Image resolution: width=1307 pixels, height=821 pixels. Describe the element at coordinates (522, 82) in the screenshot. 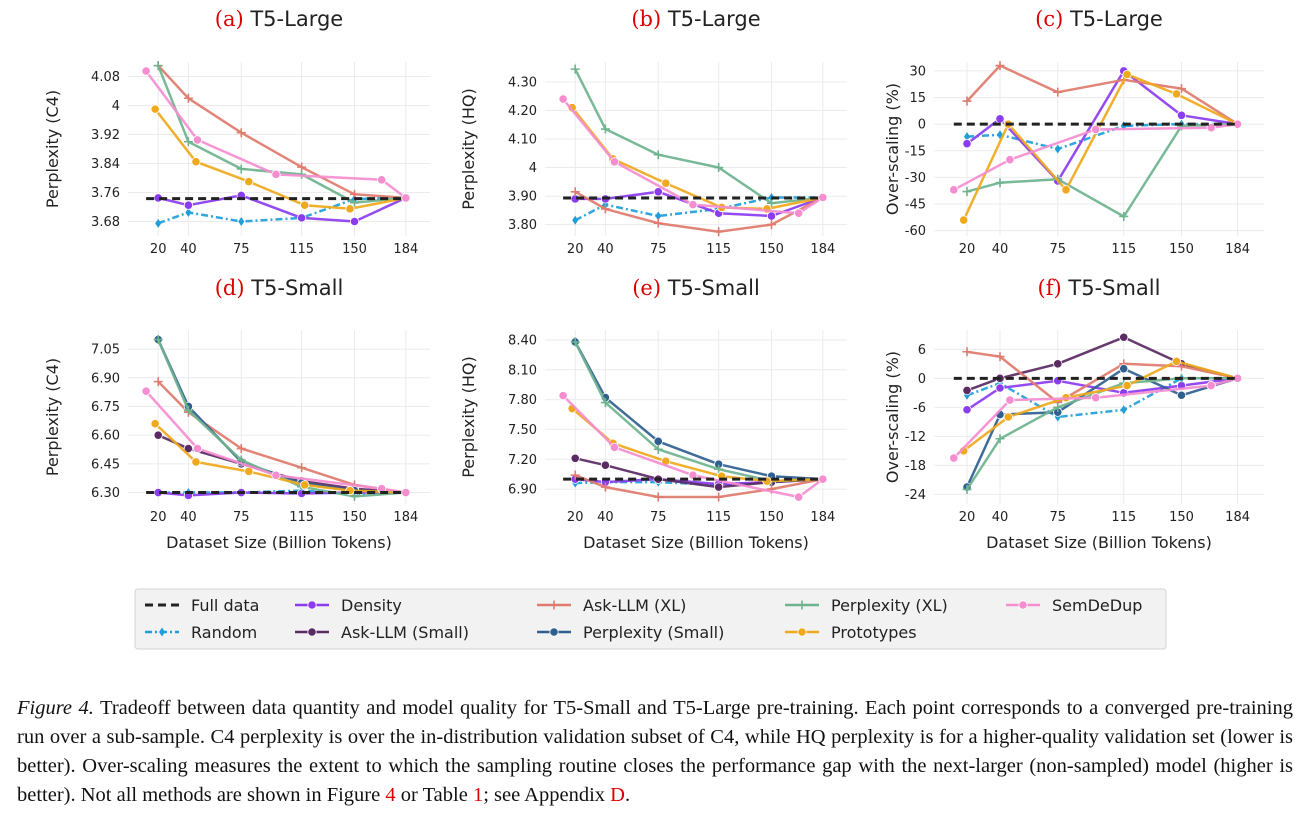

I see `y-tick-label: 4.30` at that location.